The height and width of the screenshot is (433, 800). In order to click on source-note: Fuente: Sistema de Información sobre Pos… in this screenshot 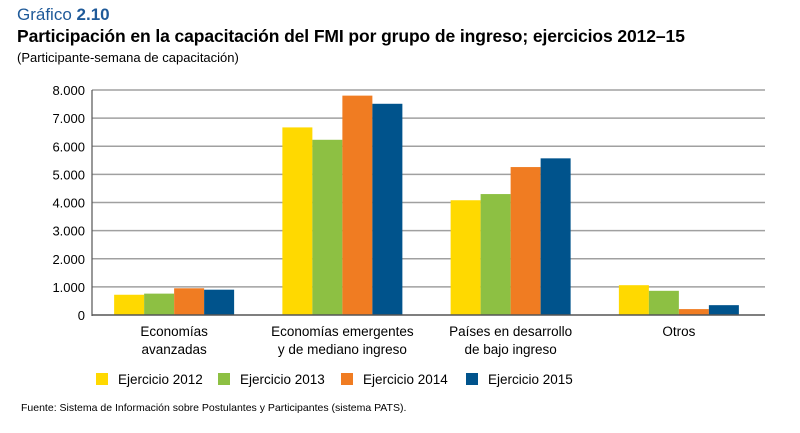, I will do `click(214, 408)`.